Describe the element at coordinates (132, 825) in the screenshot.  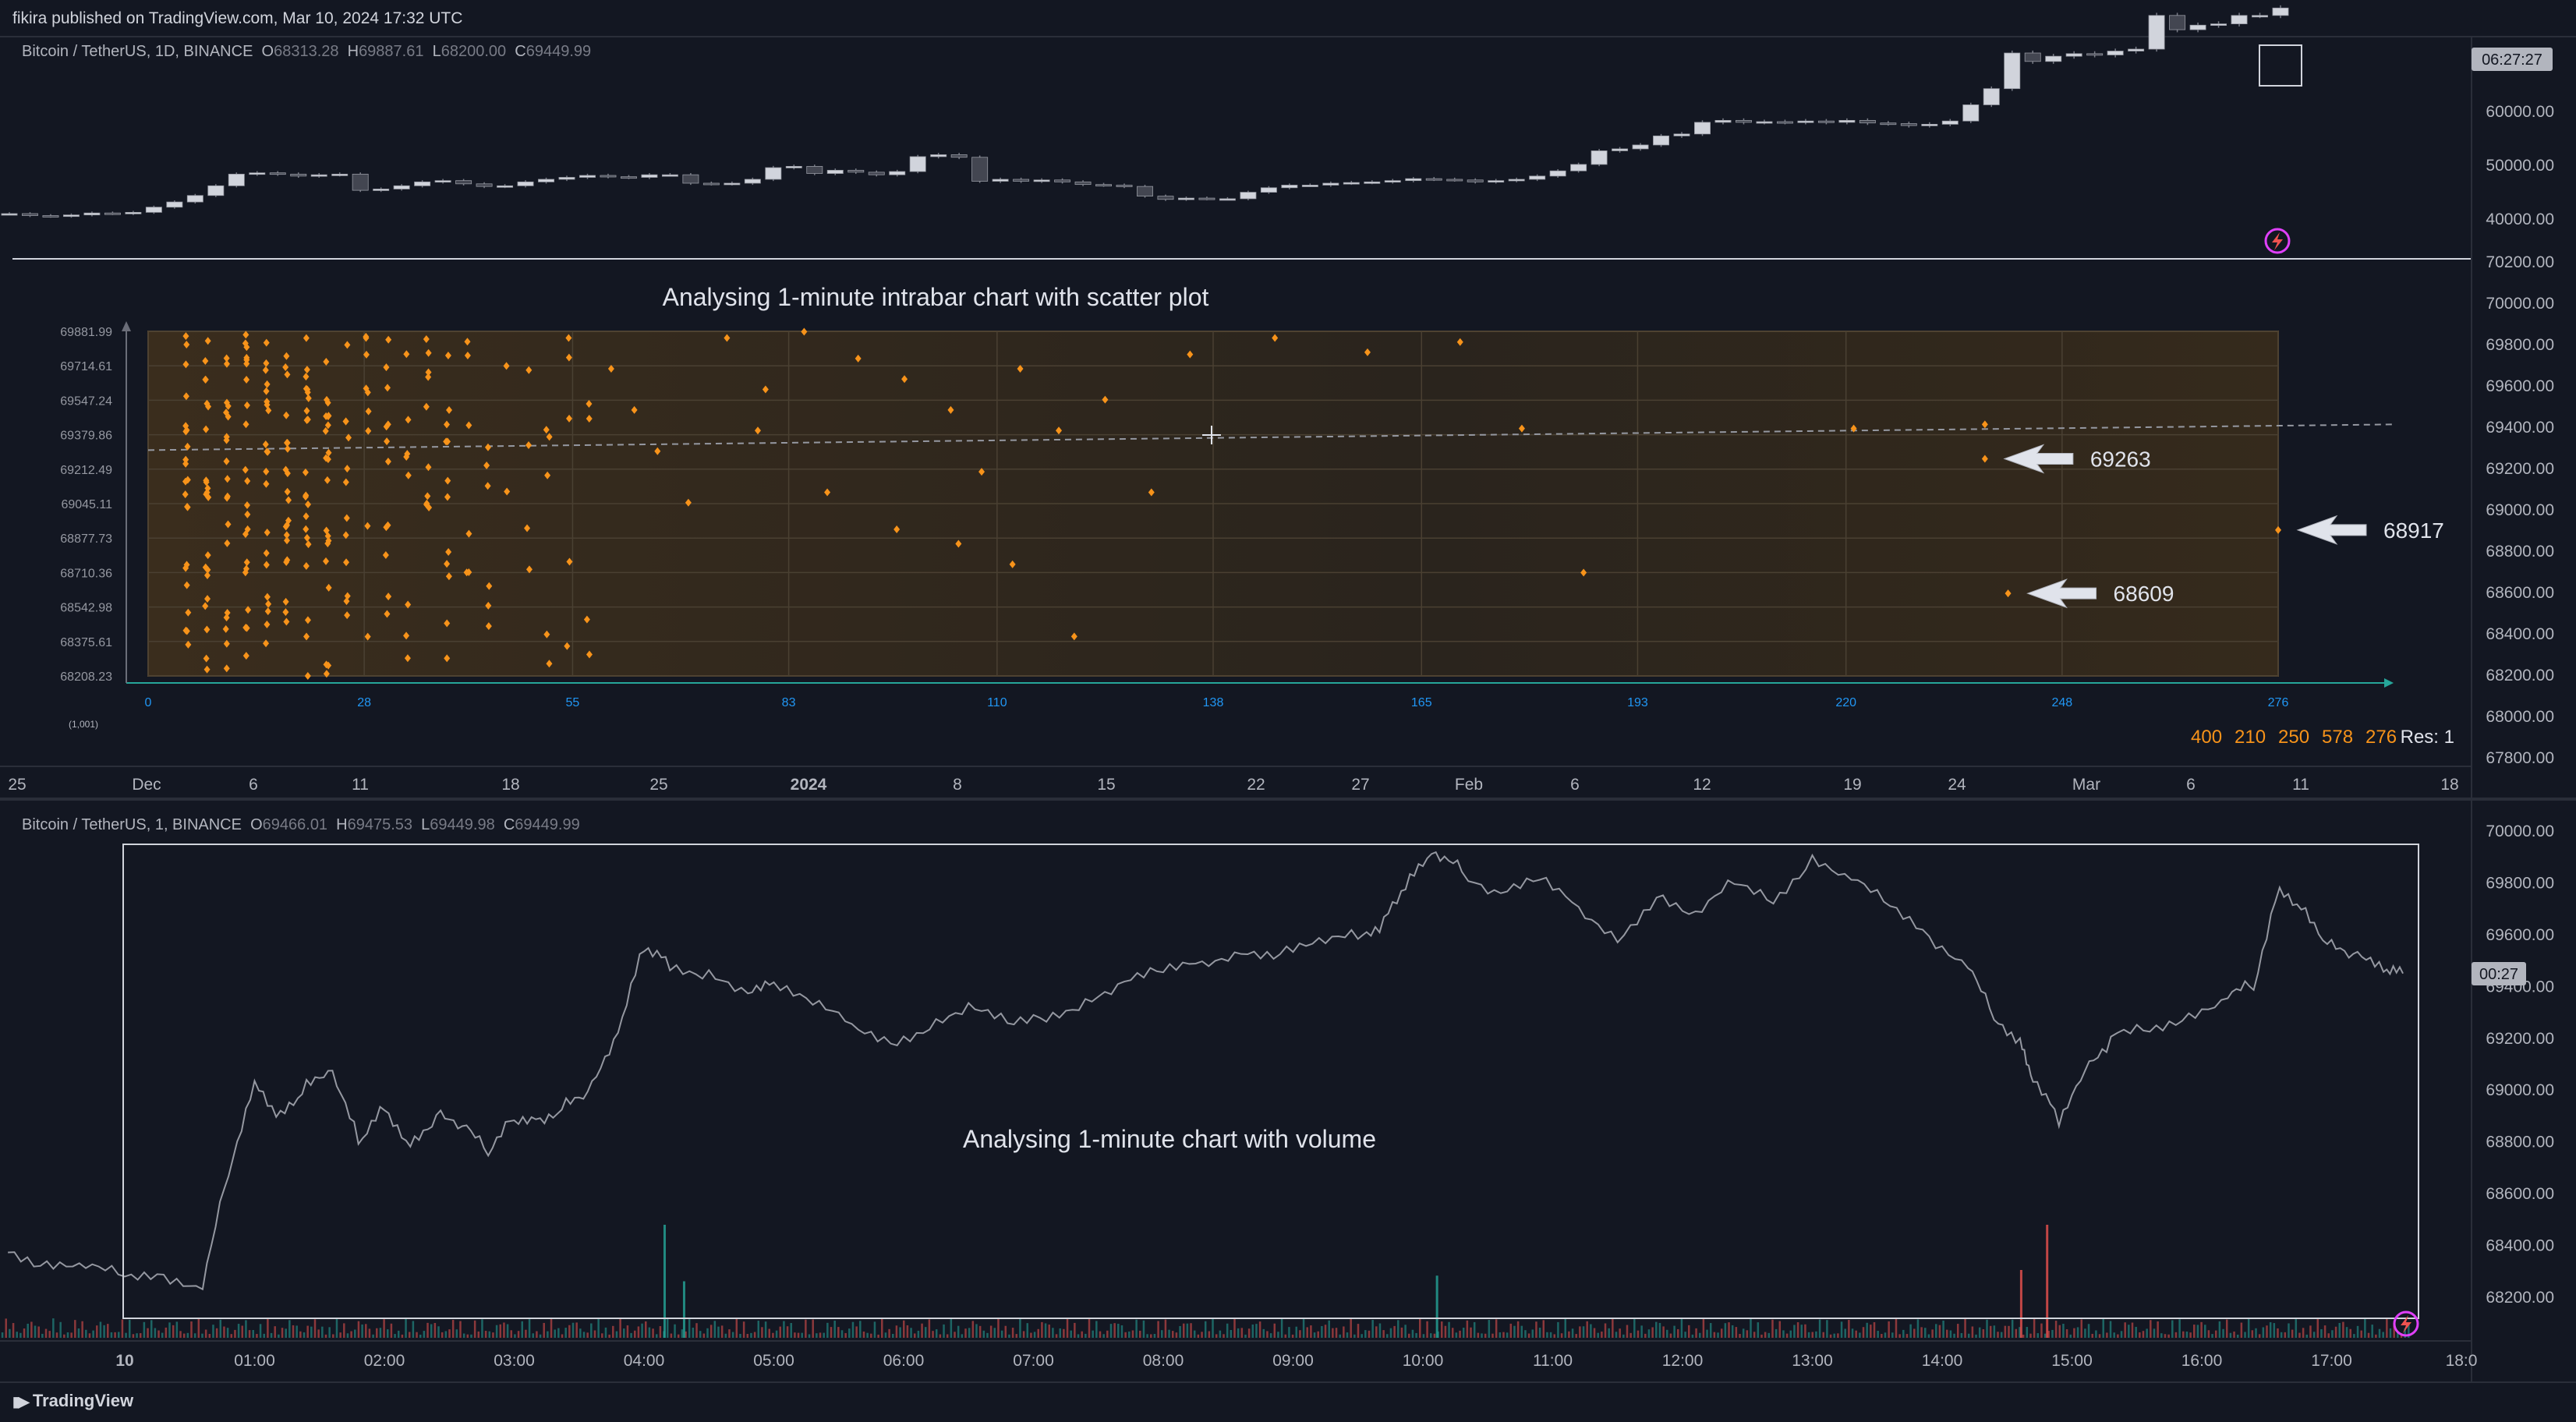
I see `minute-symbol: Bitcoin / TetherUS, 1, BINANCE` at that location.